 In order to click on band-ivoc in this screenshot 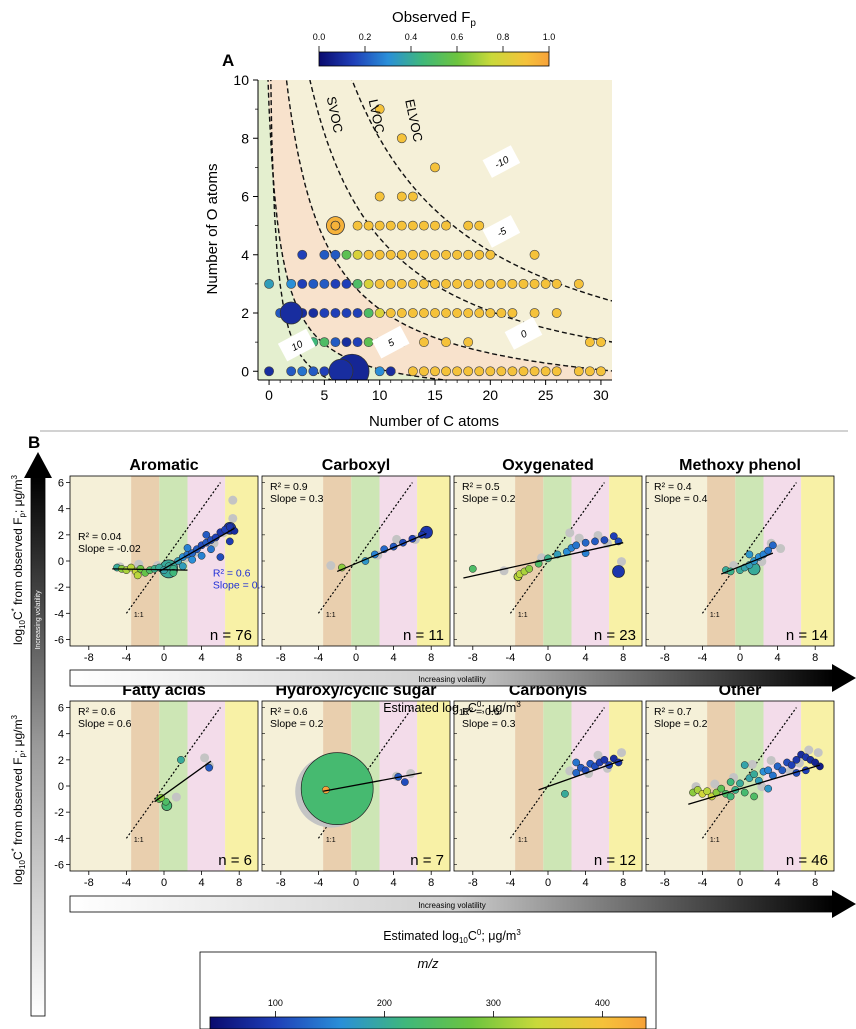, I will do `click(590, 561)`.